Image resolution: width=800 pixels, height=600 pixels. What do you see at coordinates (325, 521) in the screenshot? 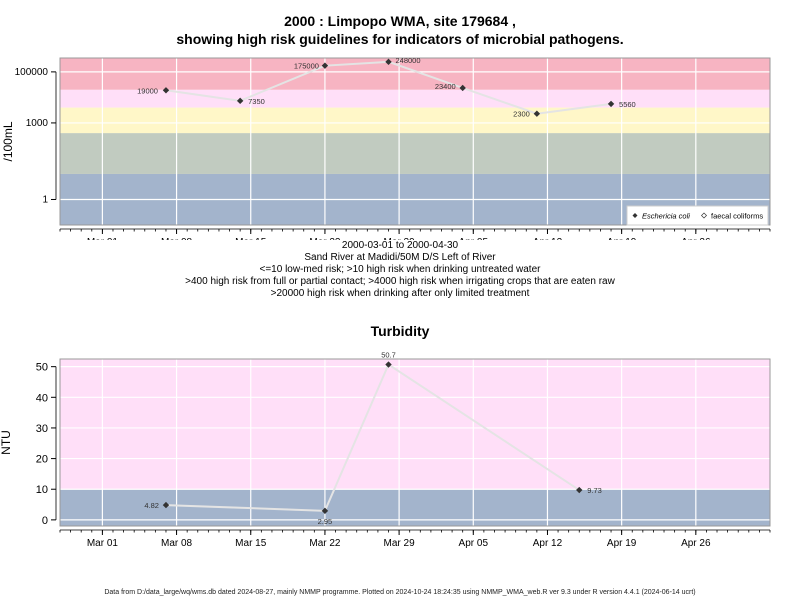
I see `turbidity-data-label: 2.95` at bounding box center [325, 521].